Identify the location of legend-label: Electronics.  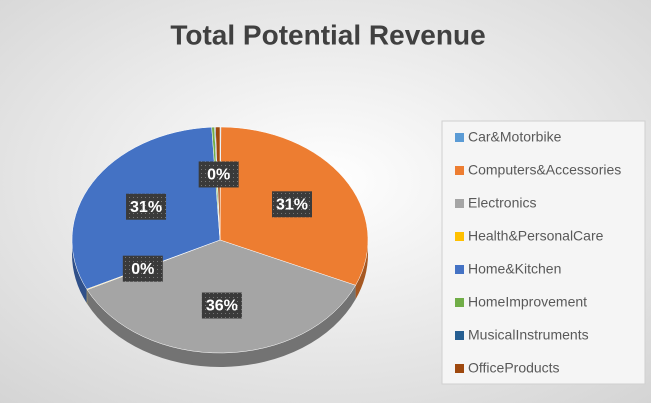
(502, 203).